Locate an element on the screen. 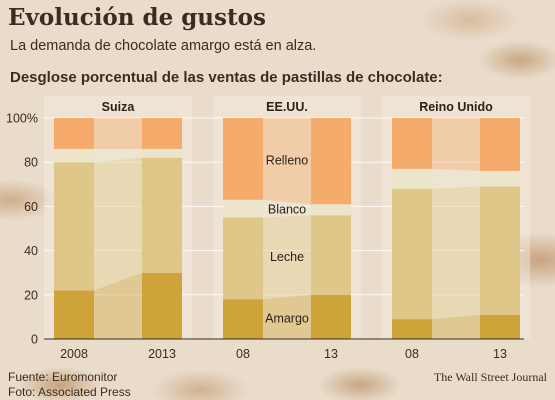  series-label-blanco: Blanco is located at coordinates (287, 210).